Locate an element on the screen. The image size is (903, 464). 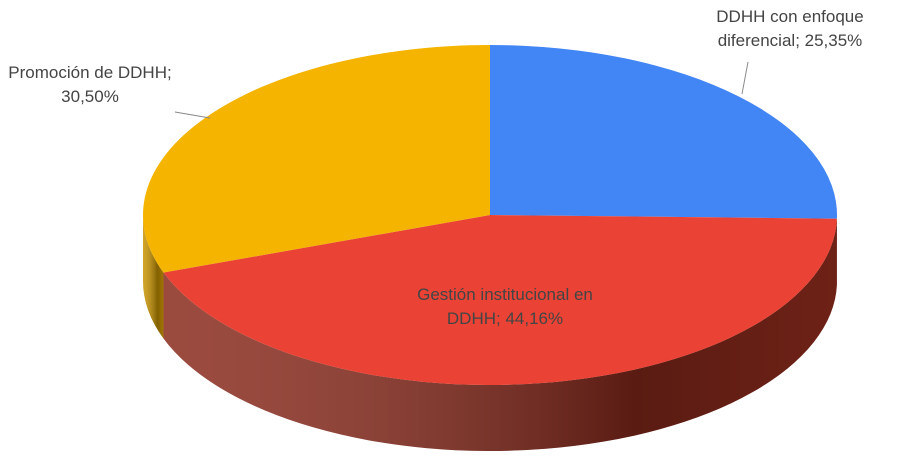
data-label: Gestión institucional en DDHH; 44,16% is located at coordinates (505, 306).